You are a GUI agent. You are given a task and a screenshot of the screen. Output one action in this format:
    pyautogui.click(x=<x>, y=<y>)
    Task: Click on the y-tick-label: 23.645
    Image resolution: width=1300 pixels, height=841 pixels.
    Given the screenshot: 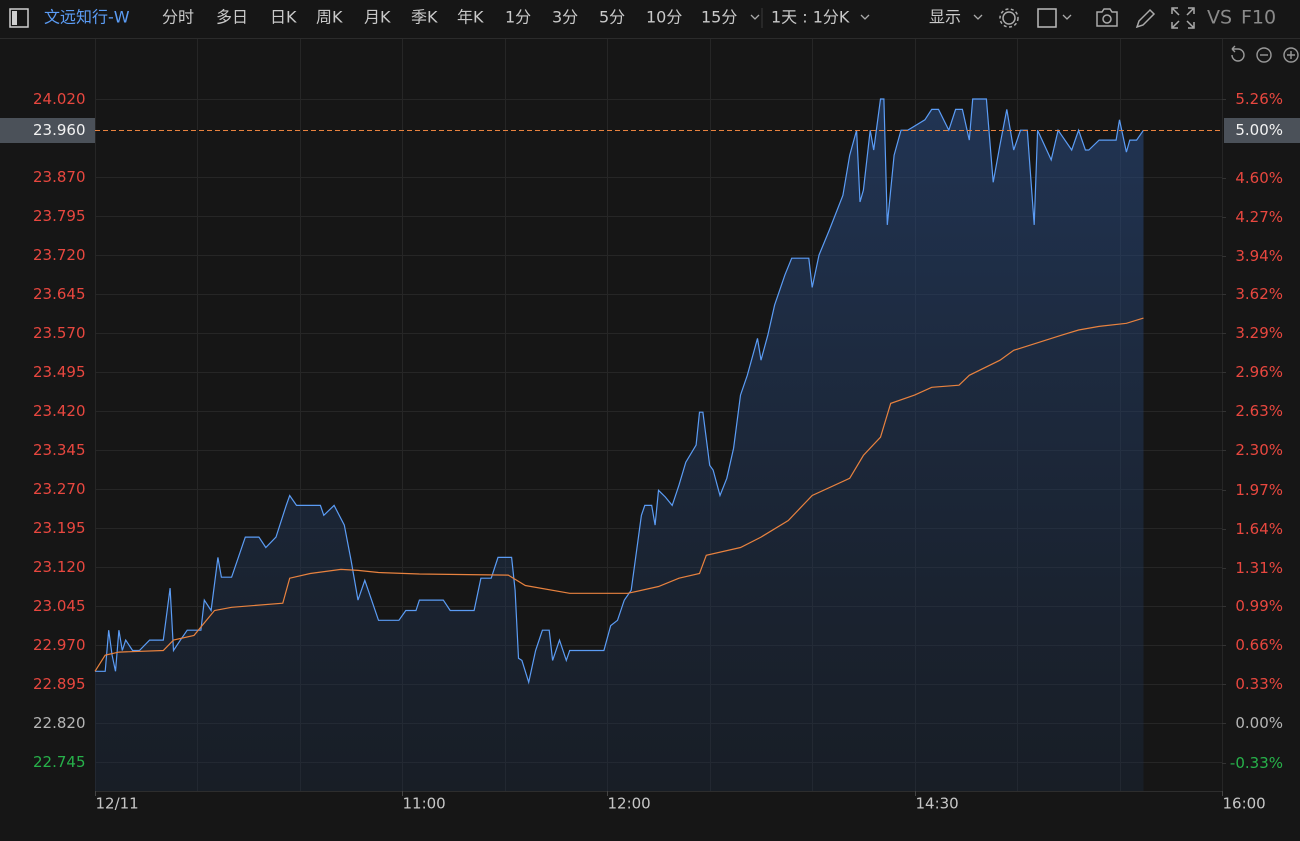 What is the action you would take?
    pyautogui.click(x=59, y=294)
    